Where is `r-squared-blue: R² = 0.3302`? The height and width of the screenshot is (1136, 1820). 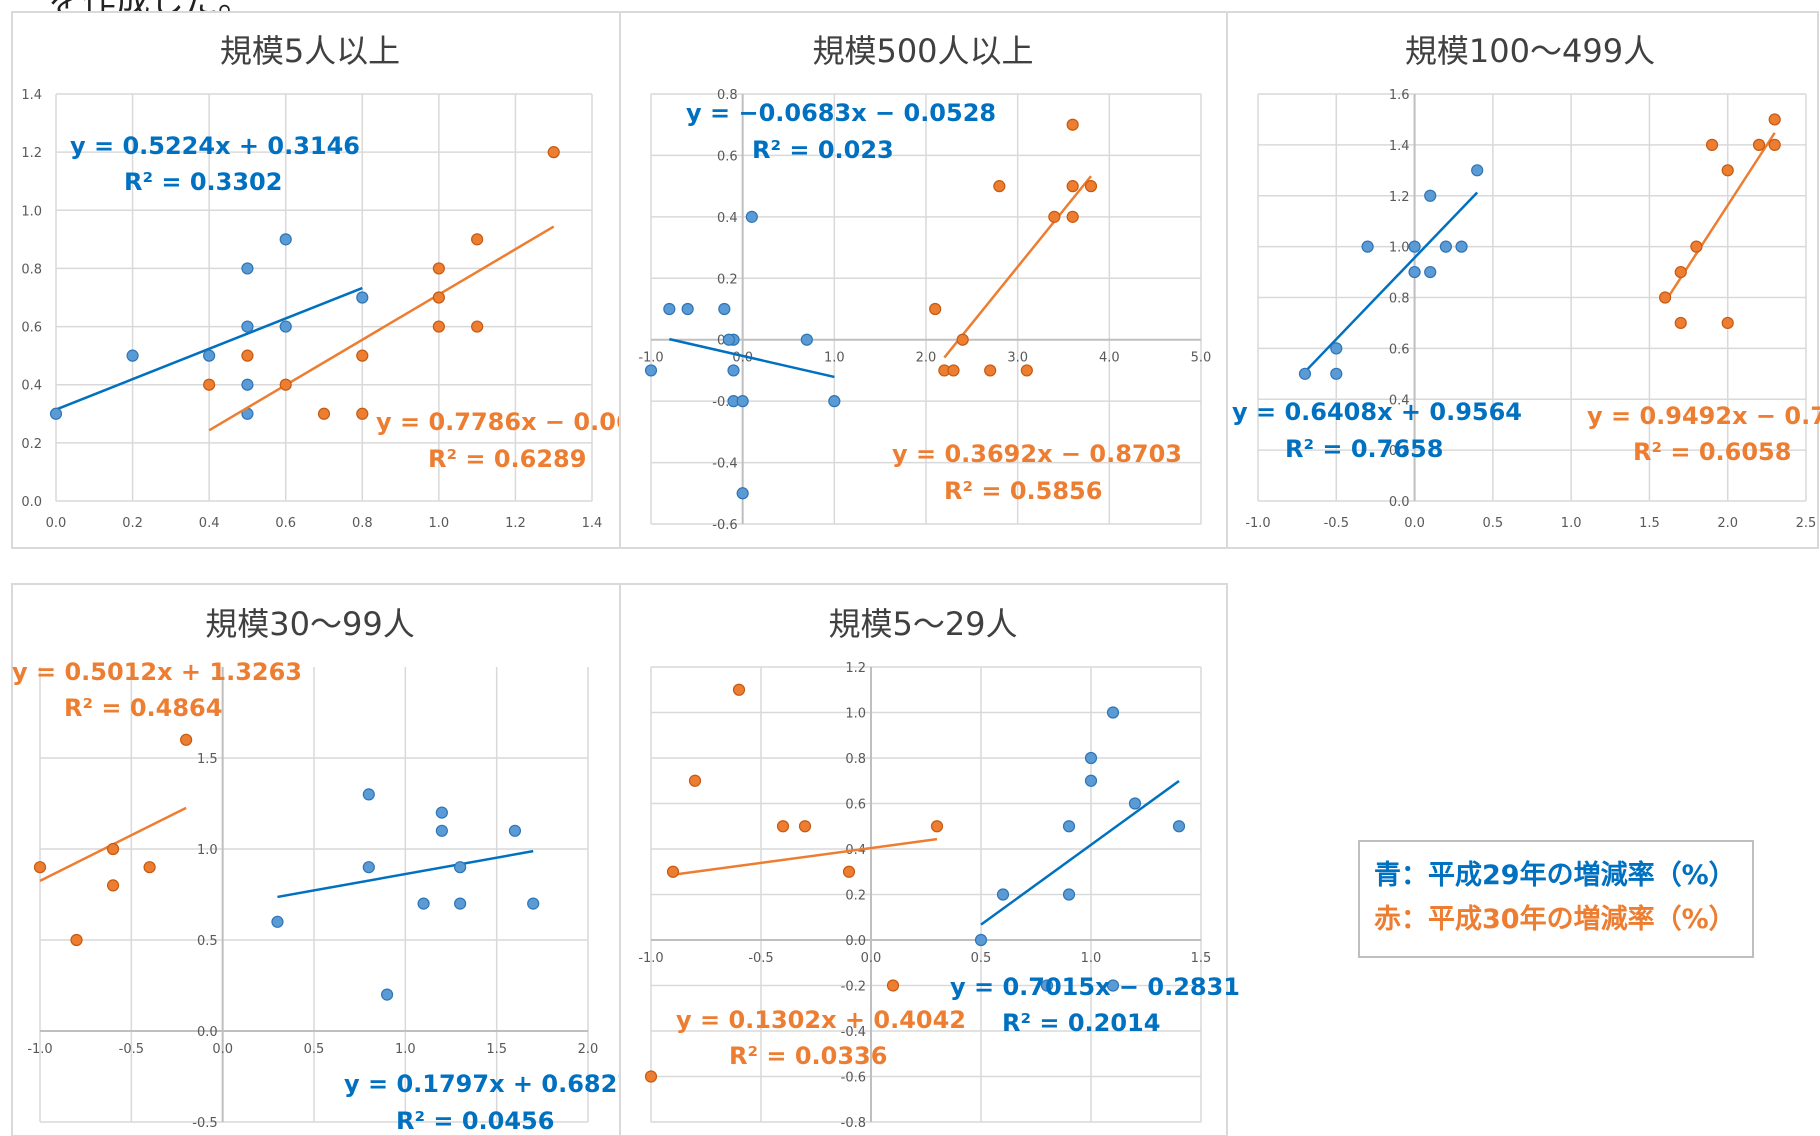
r-squared-blue: R² = 0.3302 is located at coordinates (203, 182).